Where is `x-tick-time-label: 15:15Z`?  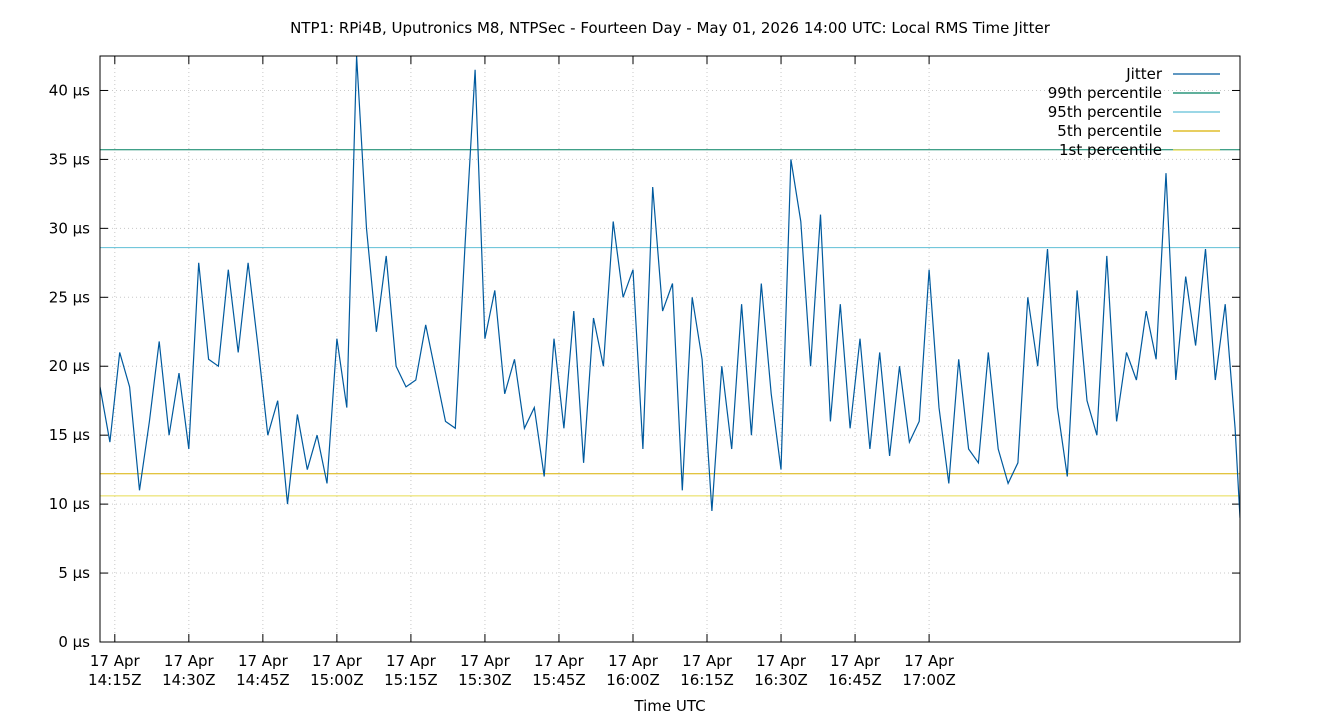 x-tick-time-label: 15:15Z is located at coordinates (411, 680).